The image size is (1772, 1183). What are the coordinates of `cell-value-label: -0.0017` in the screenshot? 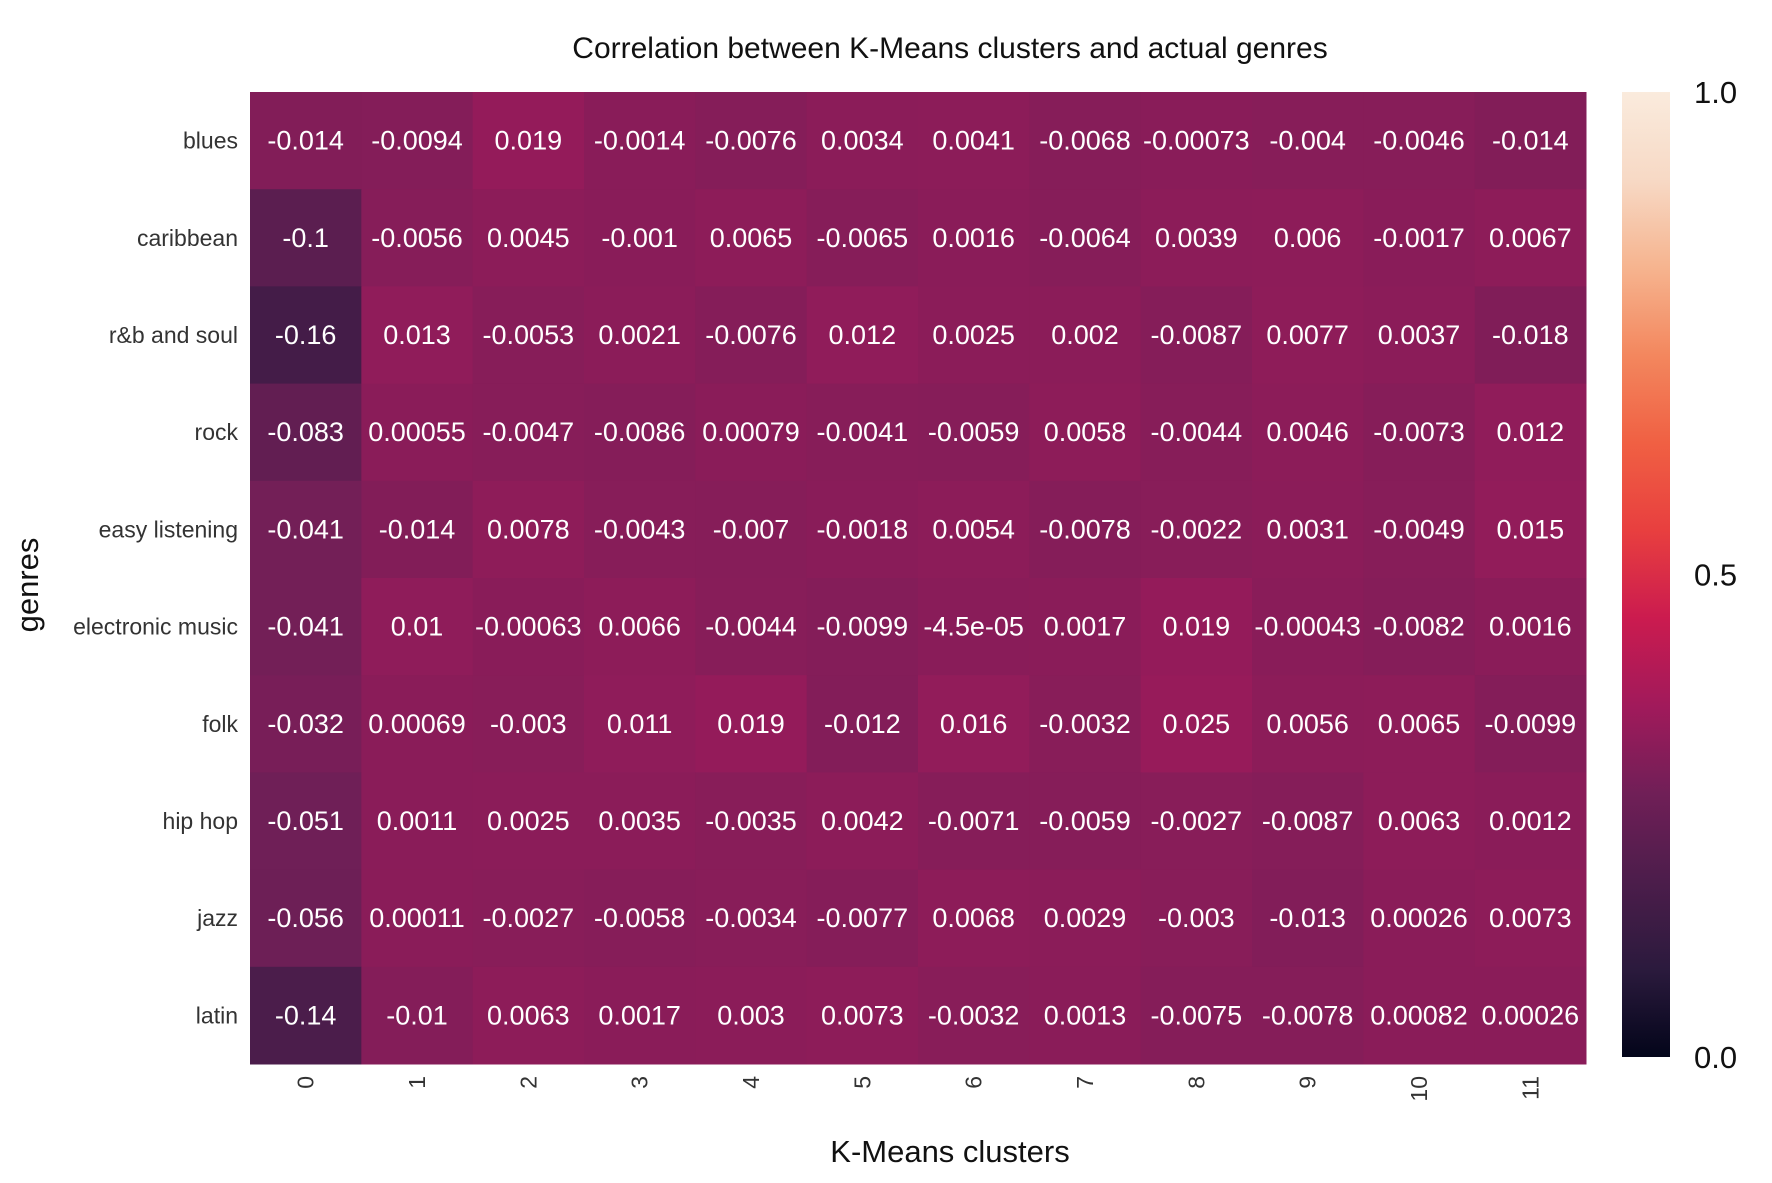 It's located at (1419, 238).